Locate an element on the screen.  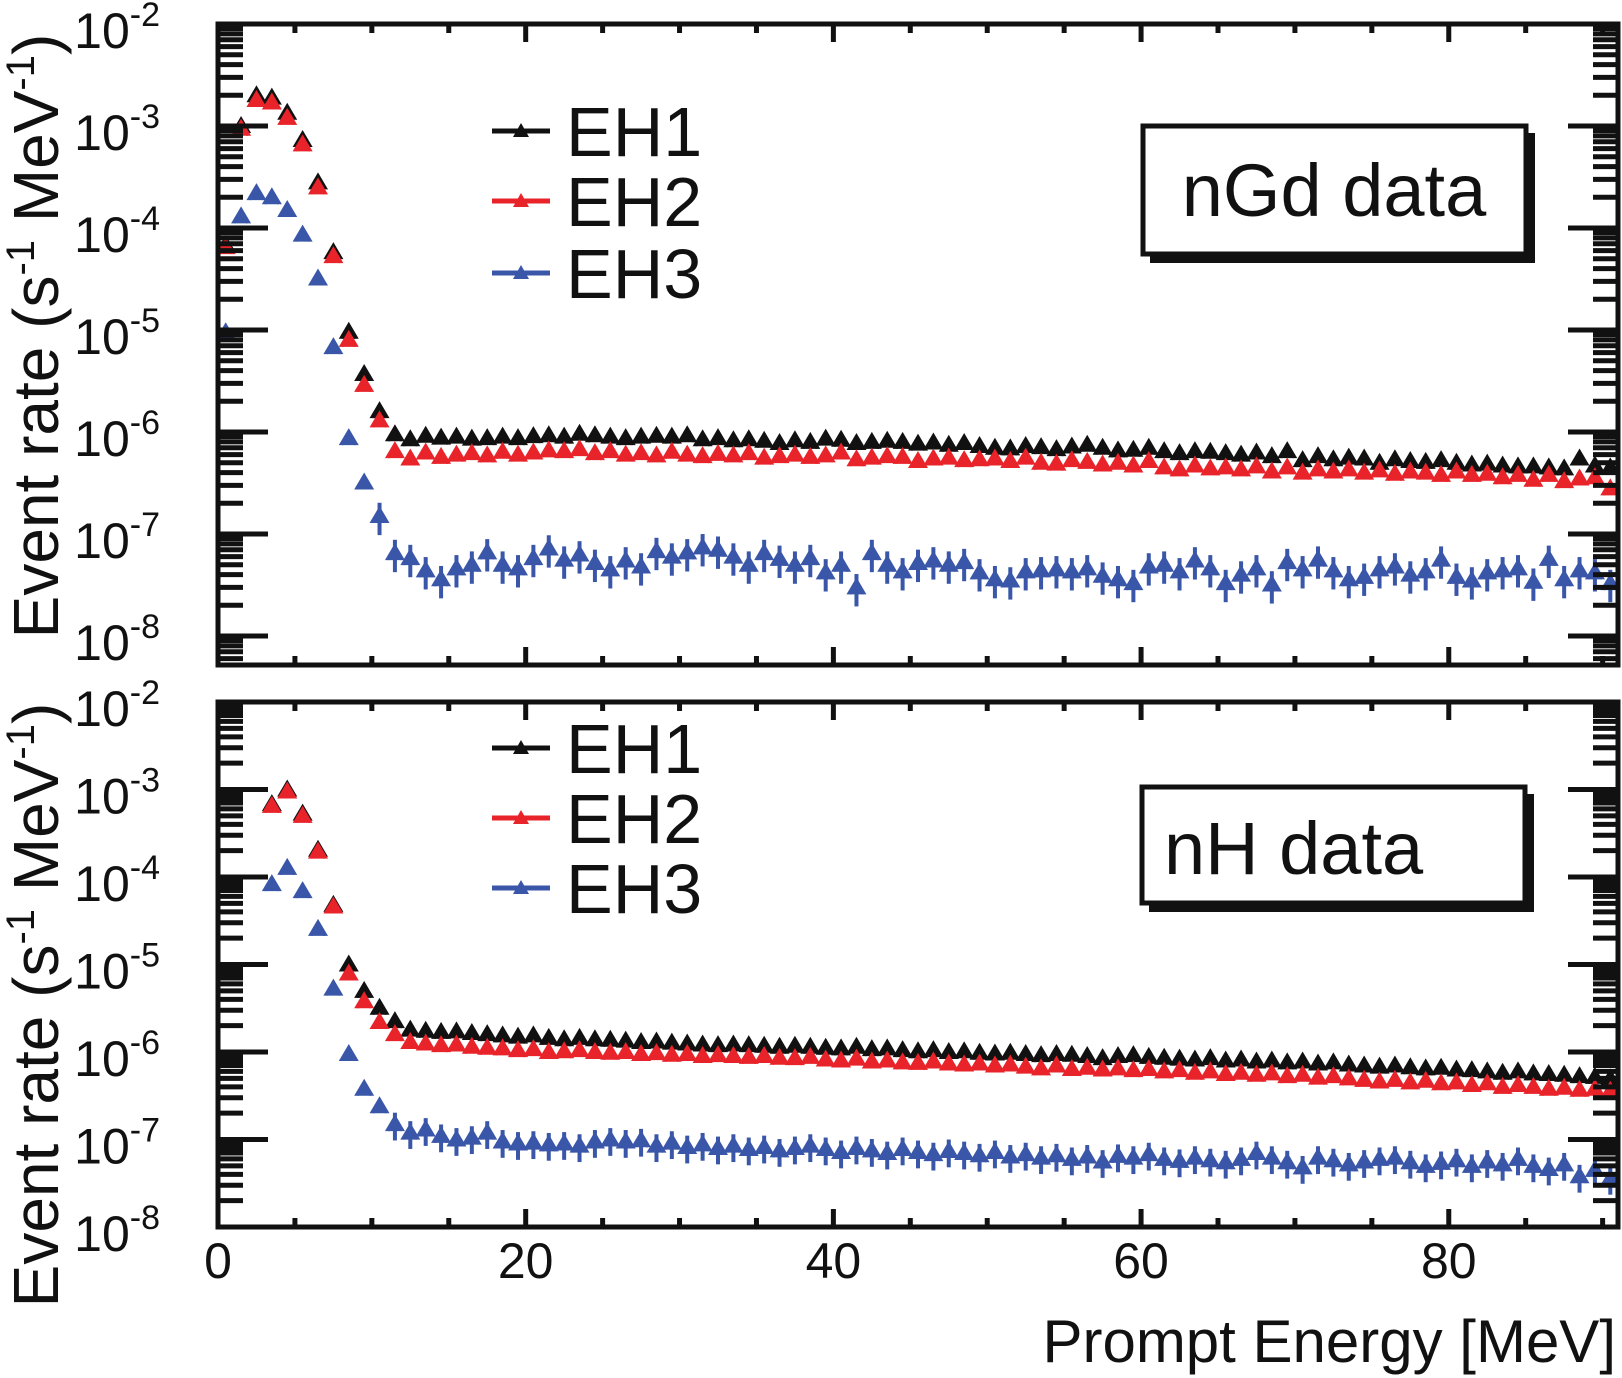
y-tick-label: 10⁻³ is located at coordinates (117, 793).